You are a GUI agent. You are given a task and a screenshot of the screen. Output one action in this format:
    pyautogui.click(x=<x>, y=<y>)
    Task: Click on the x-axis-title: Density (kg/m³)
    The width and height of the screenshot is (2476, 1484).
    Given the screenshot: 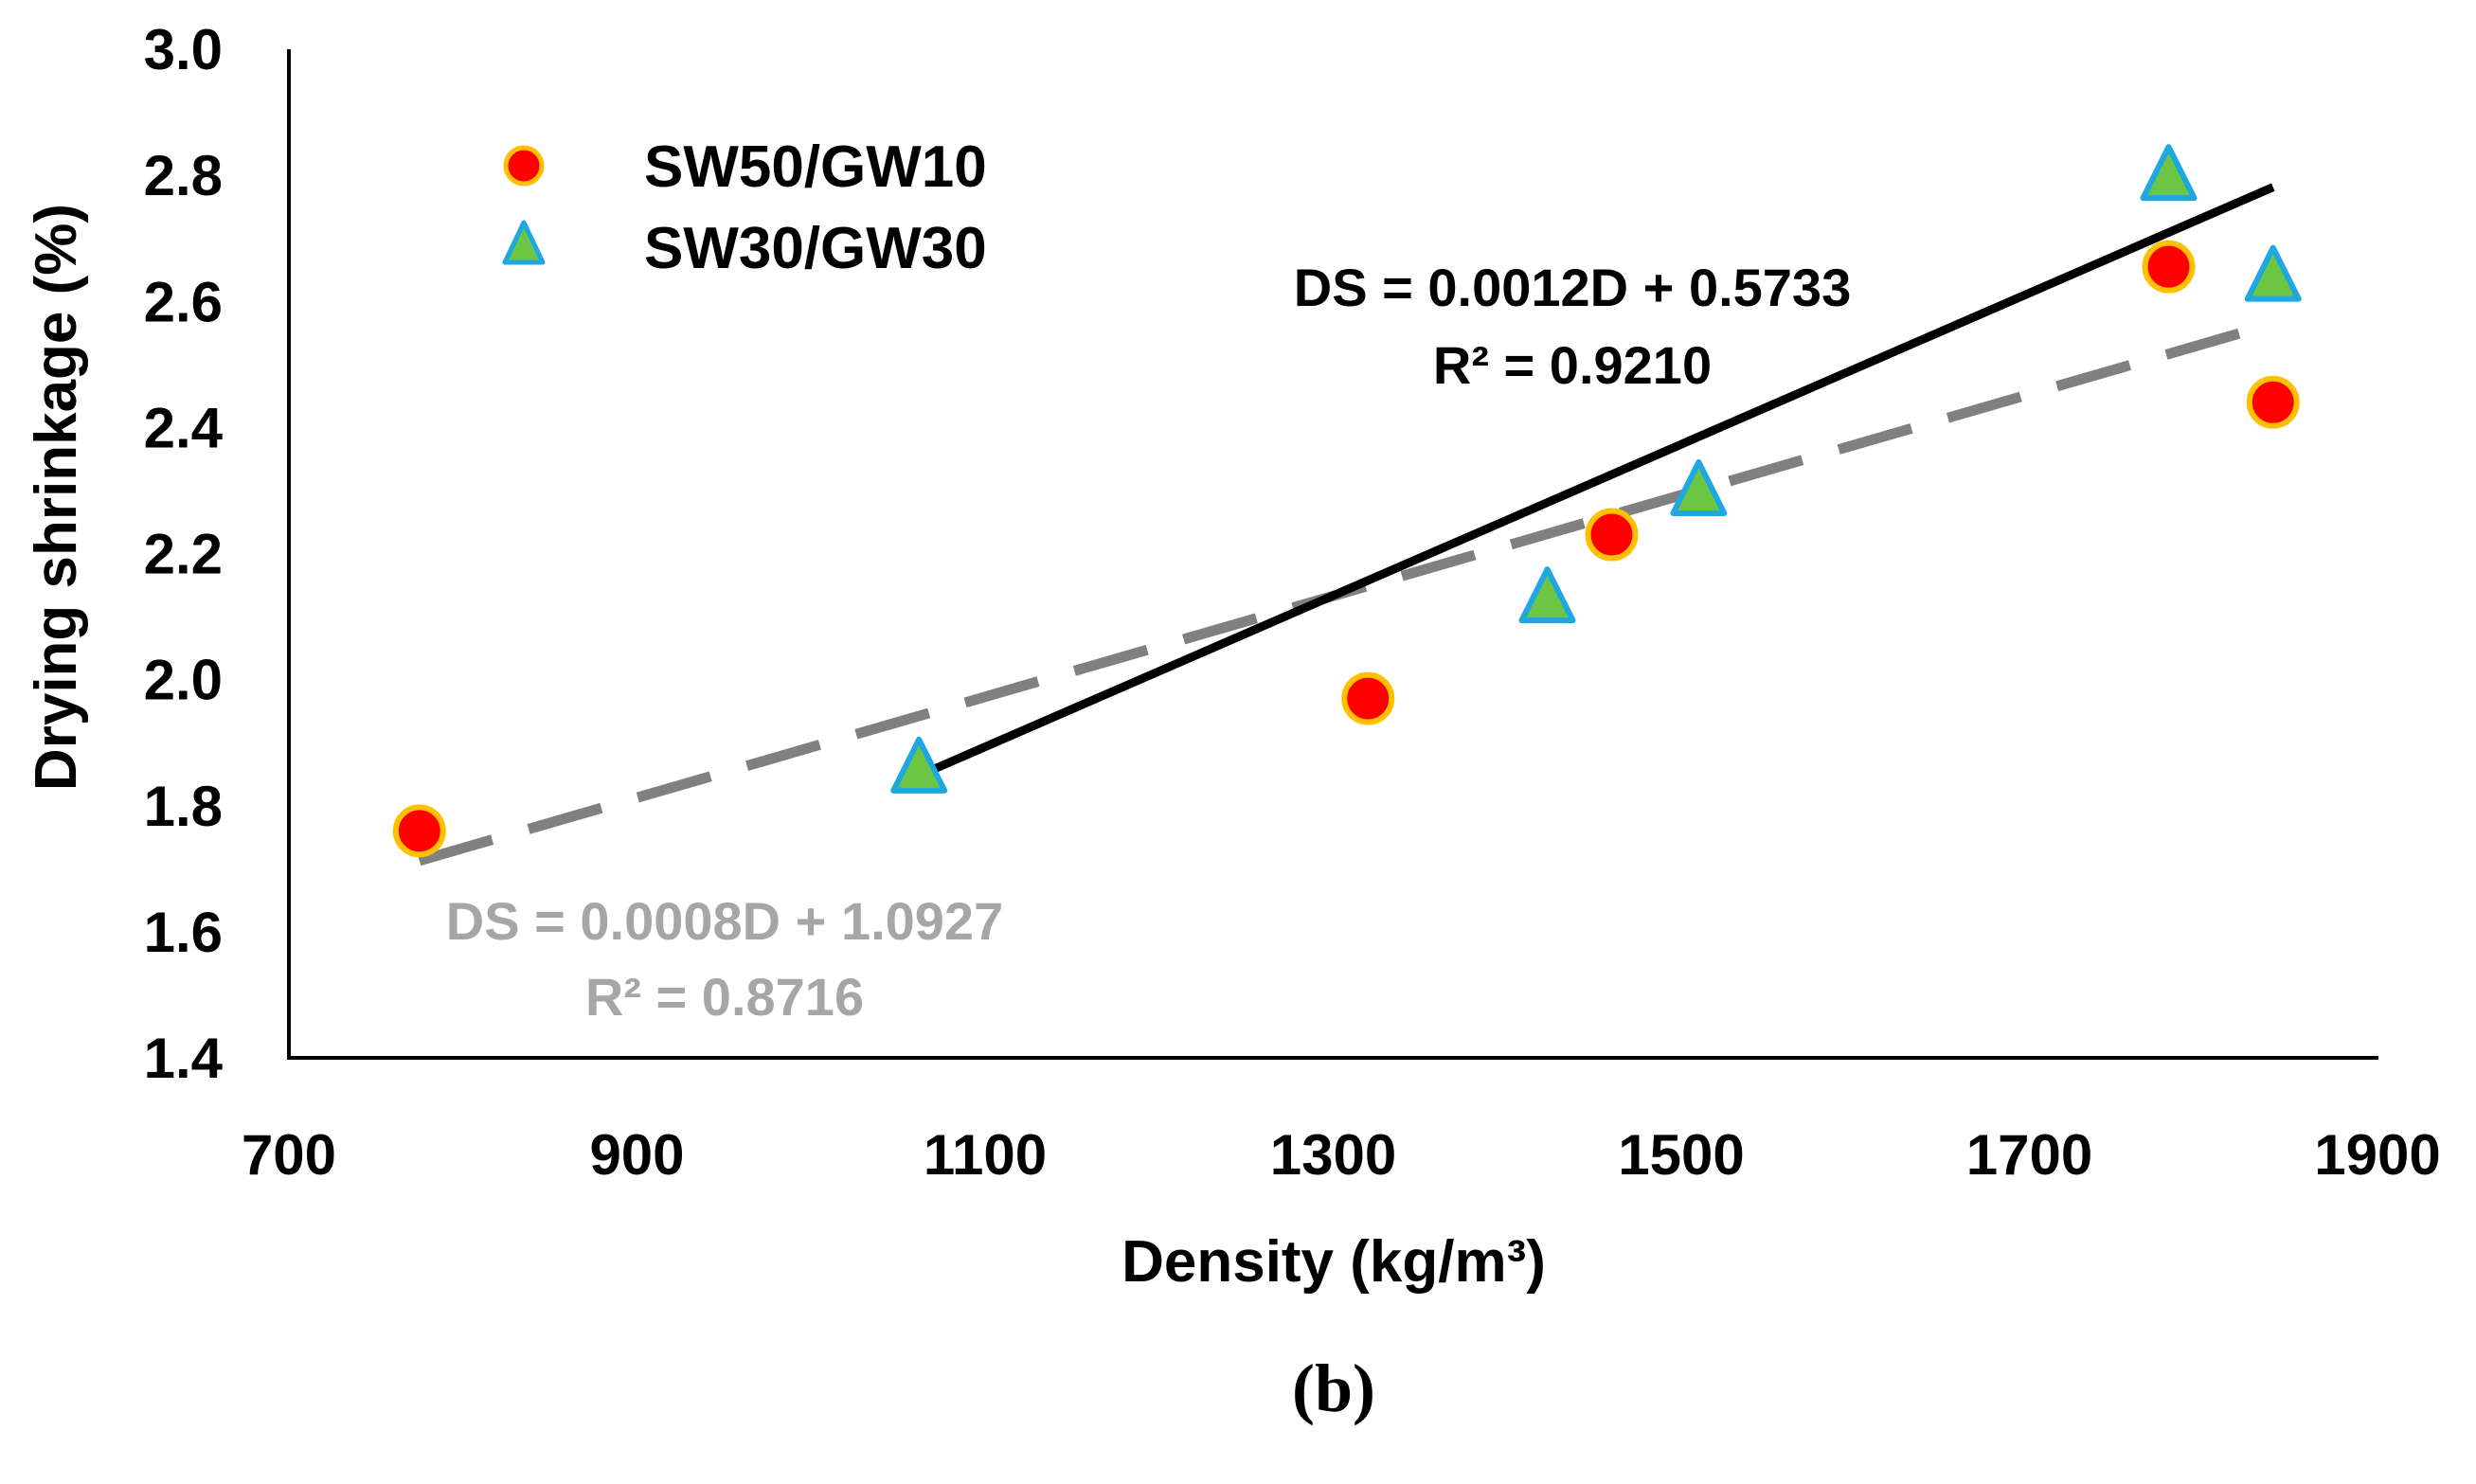 What is the action you would take?
    pyautogui.click(x=1333, y=1262)
    